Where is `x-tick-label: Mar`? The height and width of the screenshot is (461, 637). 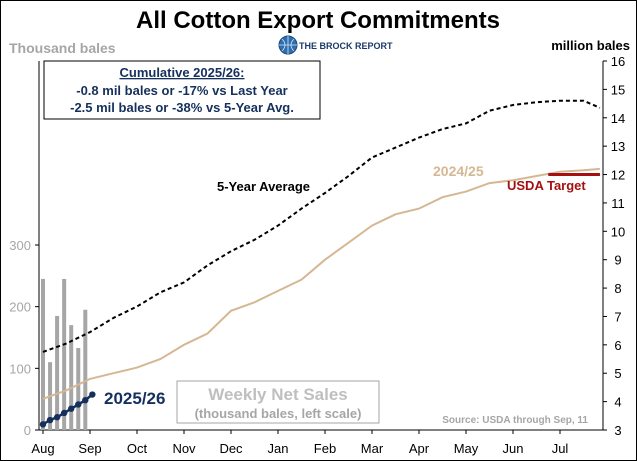 x-tick-label: Mar is located at coordinates (372, 448).